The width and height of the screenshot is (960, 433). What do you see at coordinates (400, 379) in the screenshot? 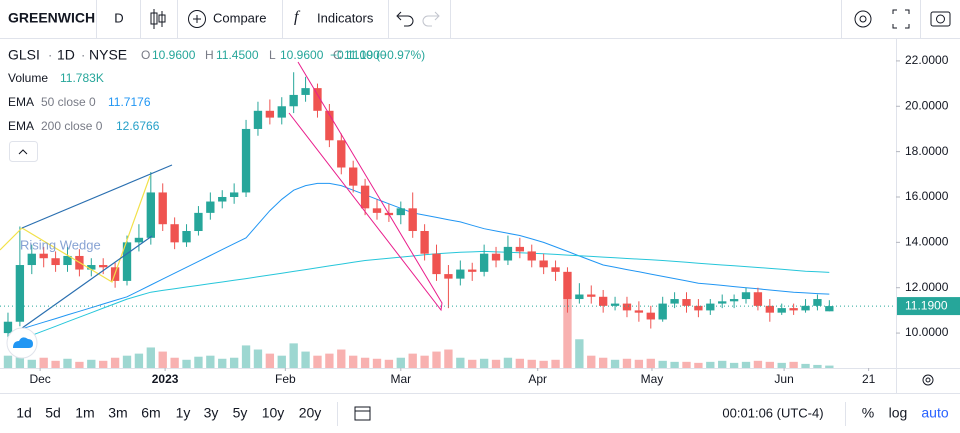
I see `x-tick-label: Mar` at bounding box center [400, 379].